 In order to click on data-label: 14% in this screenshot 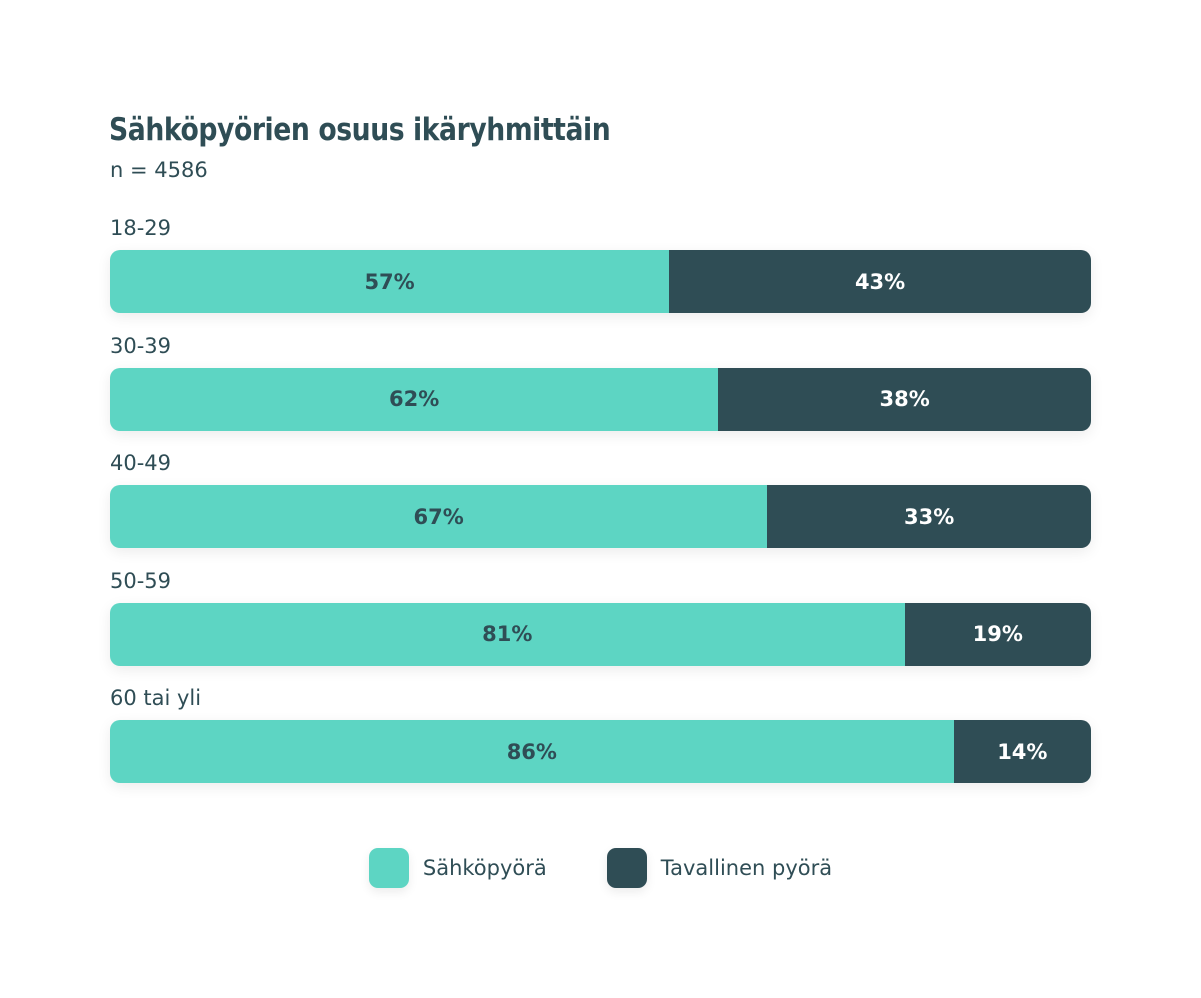, I will do `click(1022, 751)`.